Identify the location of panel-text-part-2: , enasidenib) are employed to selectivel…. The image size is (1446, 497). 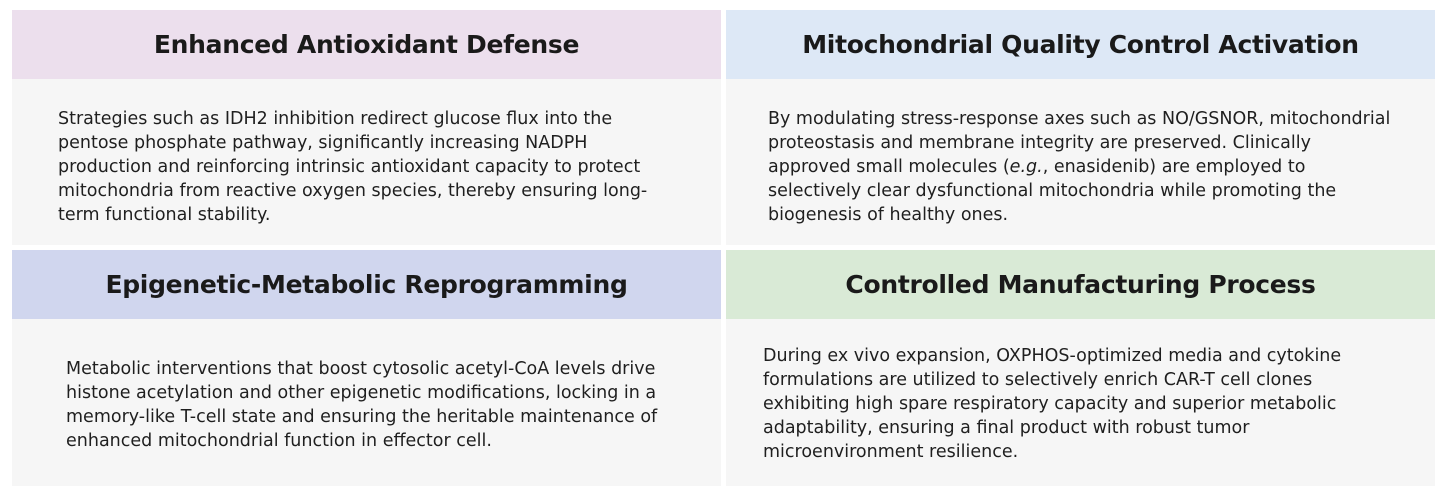
(1052, 191).